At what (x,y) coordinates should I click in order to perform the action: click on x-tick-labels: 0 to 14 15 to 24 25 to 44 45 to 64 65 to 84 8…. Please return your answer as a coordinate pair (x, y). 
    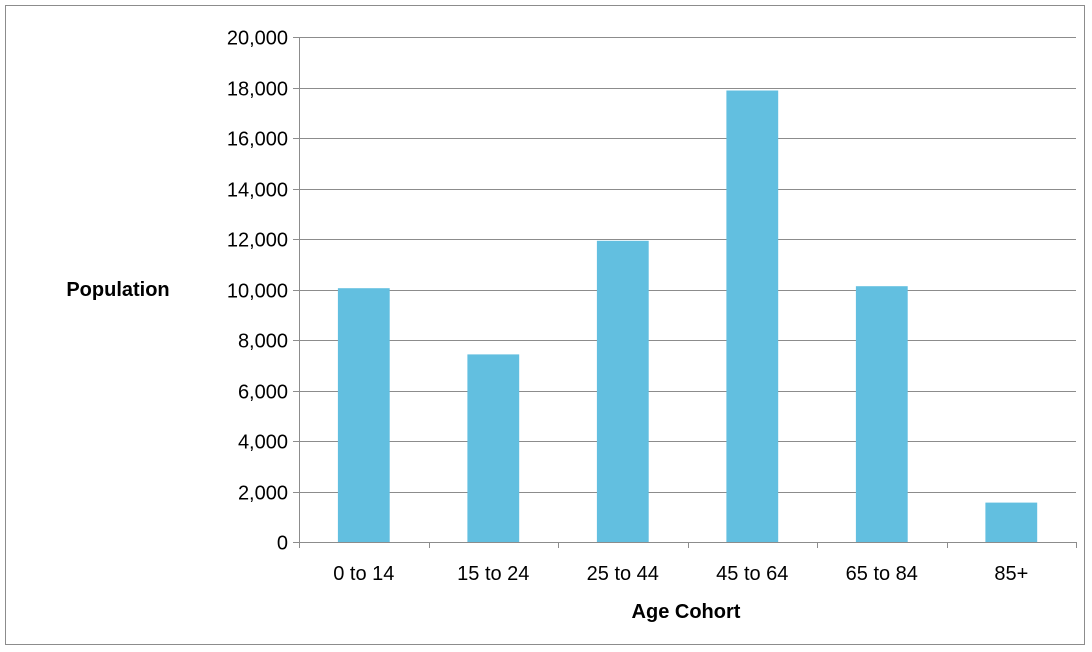
    Looking at the image, I should click on (680, 574).